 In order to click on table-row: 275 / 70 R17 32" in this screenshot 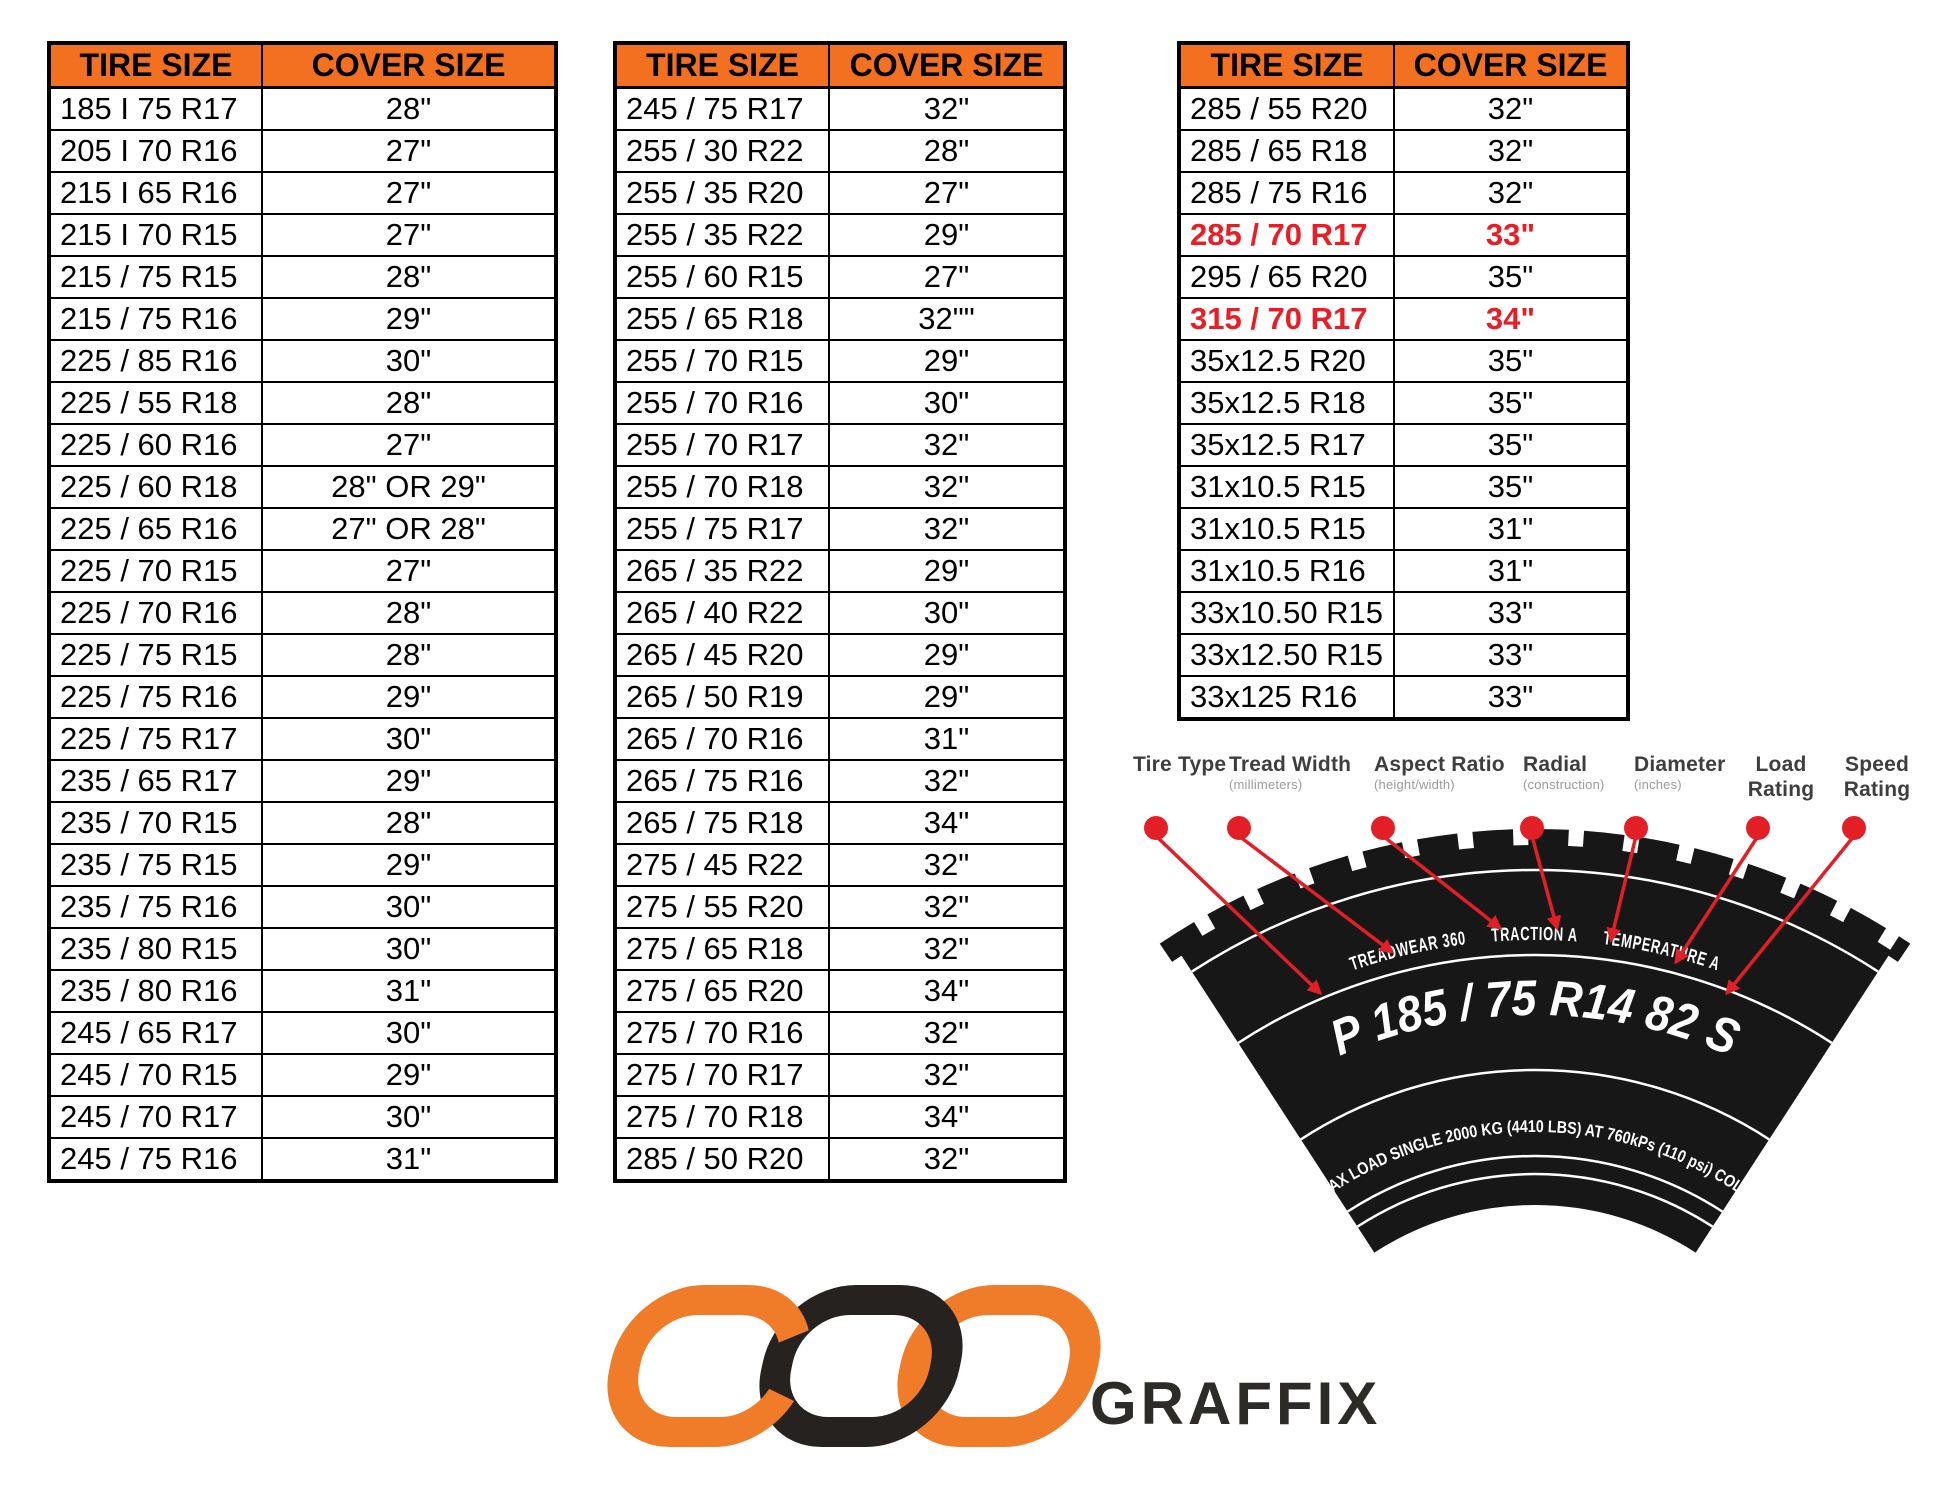, I will do `click(840, 1075)`.